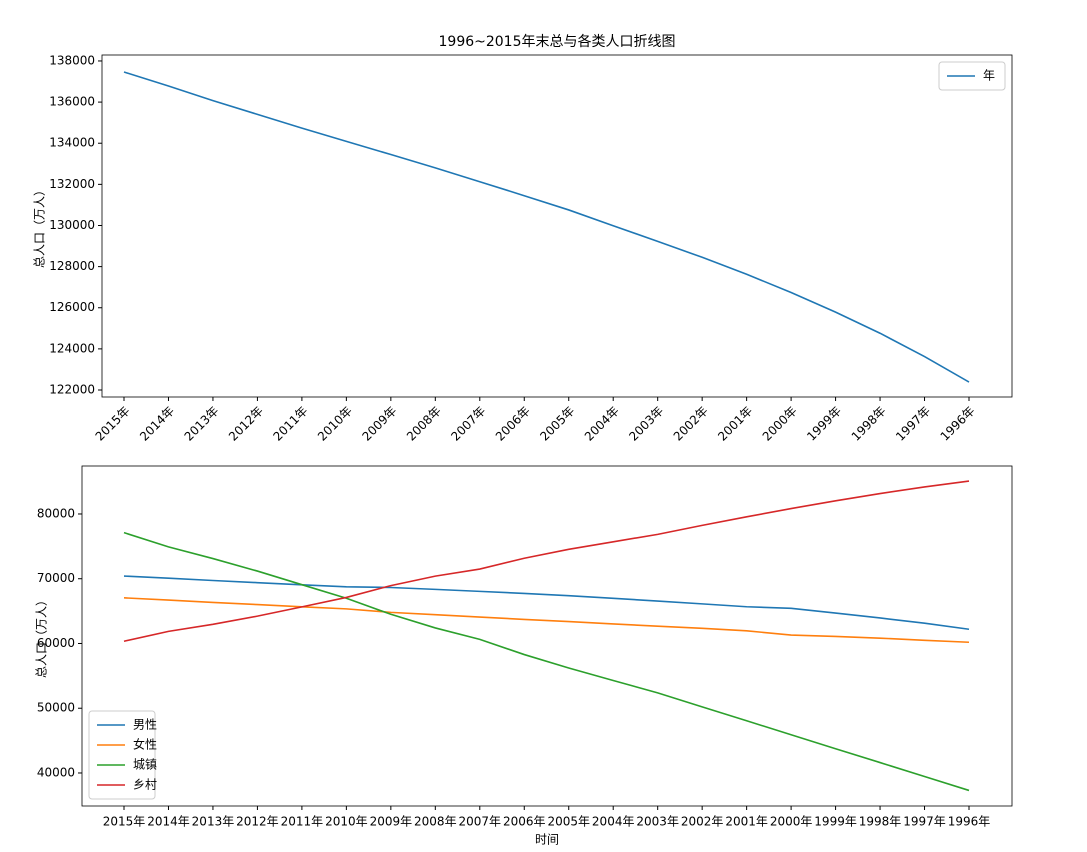 This screenshot has width=1087, height=852. What do you see at coordinates (791, 822) in the screenshot?
I see `x-tick-label: 2000年` at bounding box center [791, 822].